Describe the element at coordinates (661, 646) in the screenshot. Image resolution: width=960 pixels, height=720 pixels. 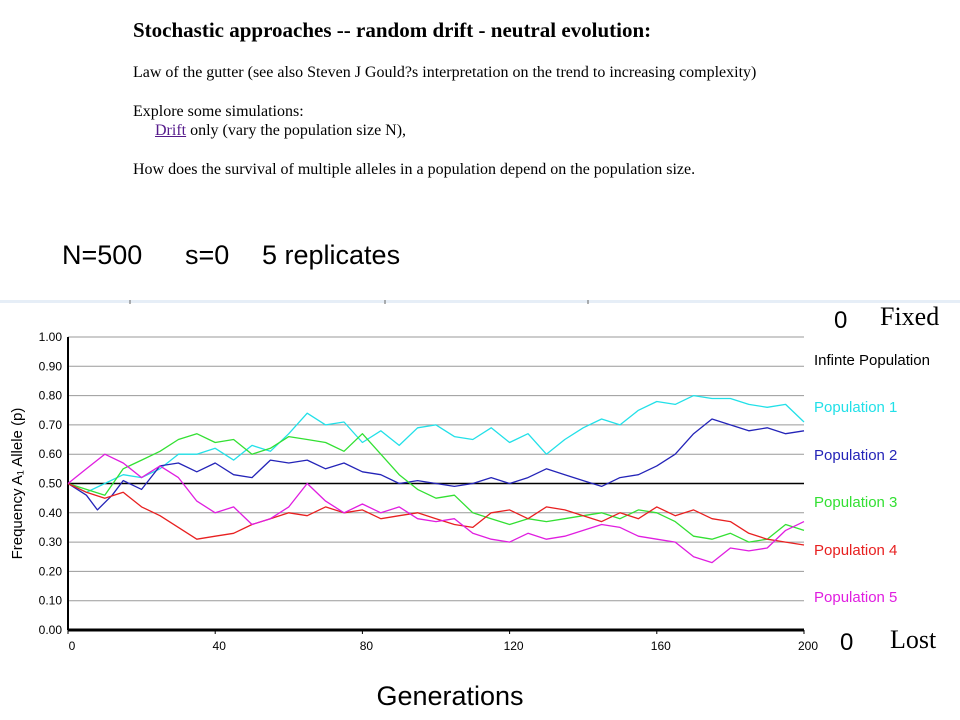
I see `x-tick-label: 160` at that location.